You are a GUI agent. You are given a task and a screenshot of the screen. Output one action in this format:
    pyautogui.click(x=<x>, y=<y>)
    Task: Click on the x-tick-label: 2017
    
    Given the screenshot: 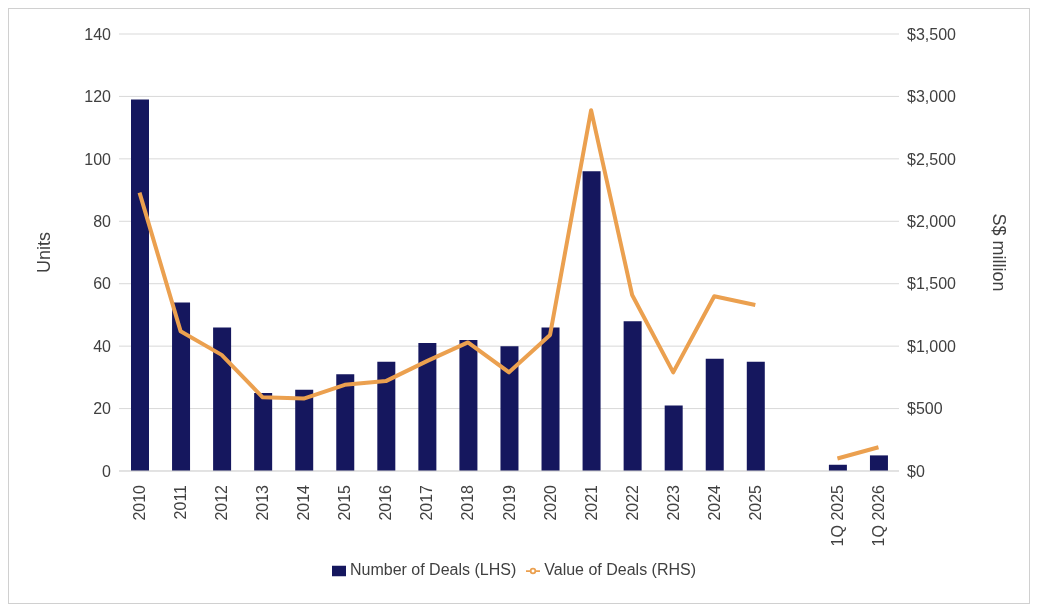 What is the action you would take?
    pyautogui.click(x=427, y=502)
    